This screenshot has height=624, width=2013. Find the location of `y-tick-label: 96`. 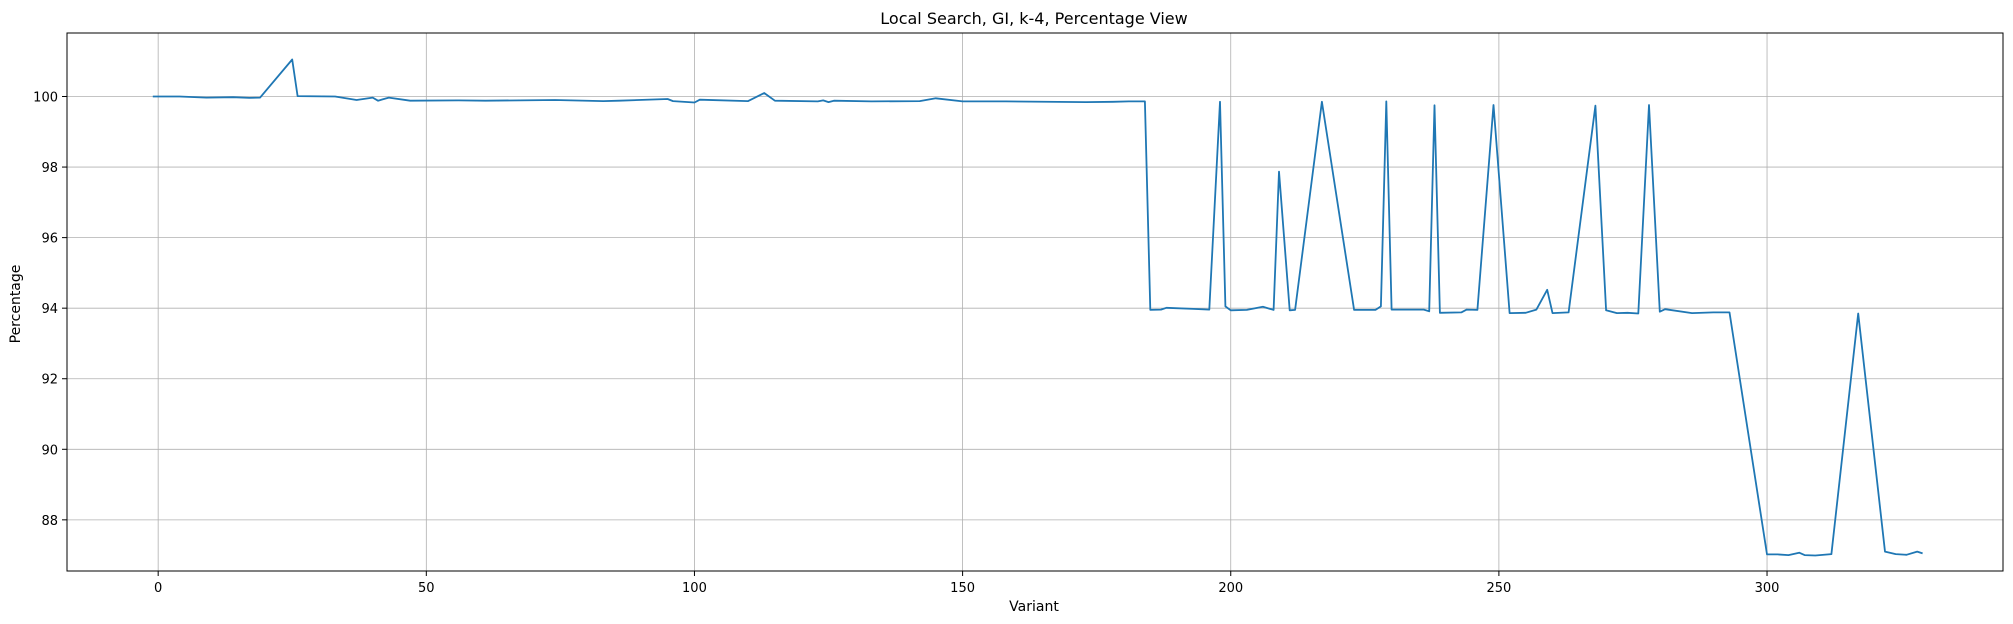

y-tick-label: 96 is located at coordinates (49, 239).